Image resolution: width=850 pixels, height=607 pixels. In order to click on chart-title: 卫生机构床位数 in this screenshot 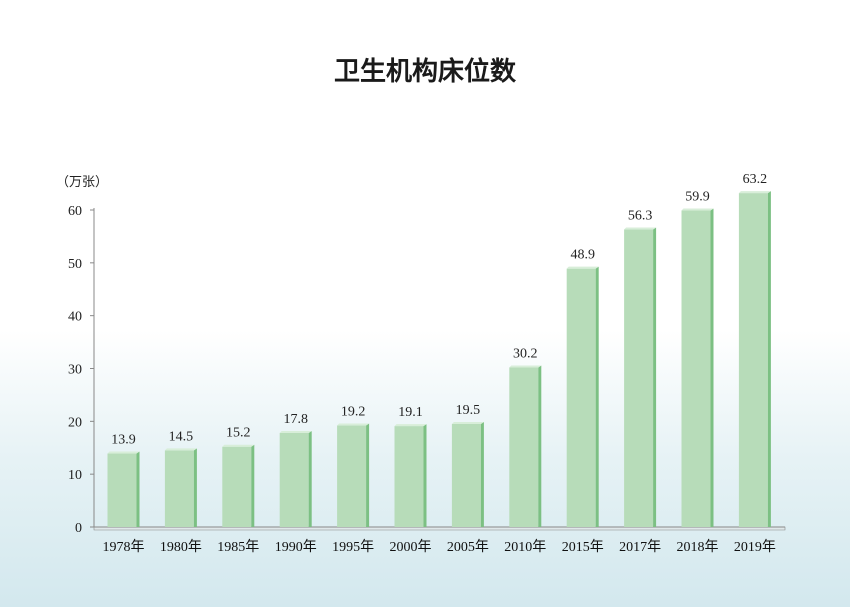, I will do `click(425, 71)`.